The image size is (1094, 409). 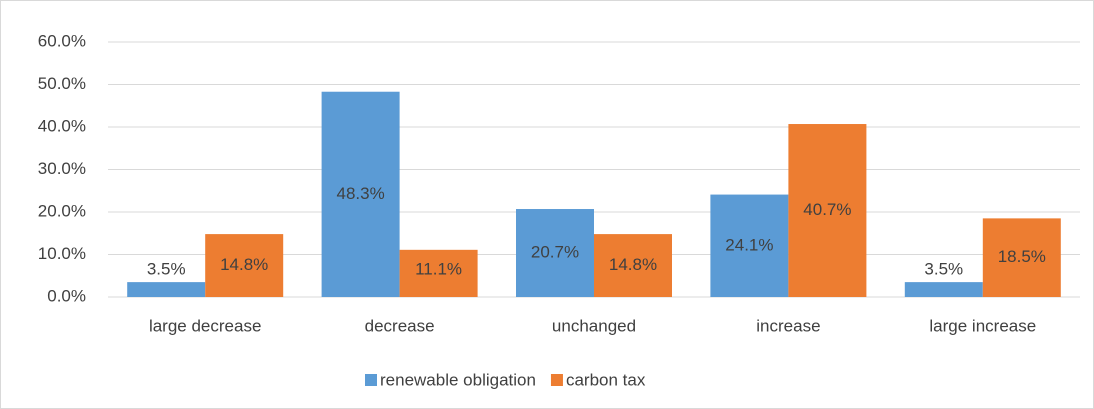 What do you see at coordinates (788, 325) in the screenshot?
I see `x-tick-label: increase` at bounding box center [788, 325].